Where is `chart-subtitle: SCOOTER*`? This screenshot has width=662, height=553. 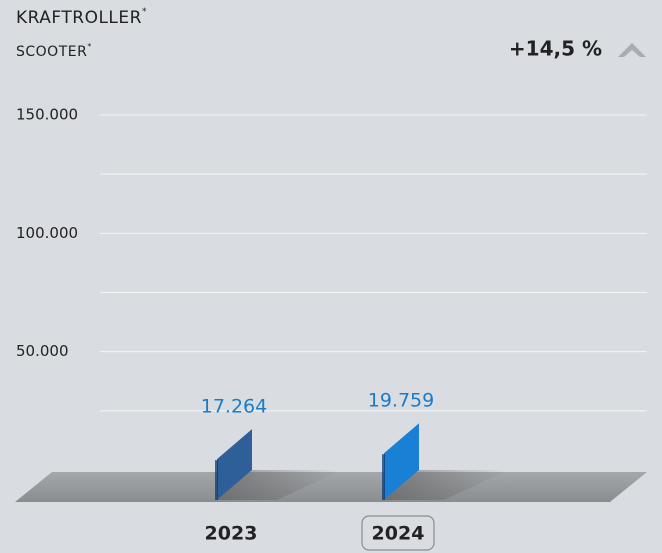
chart-subtitle: SCOOTER* is located at coordinates (54, 51).